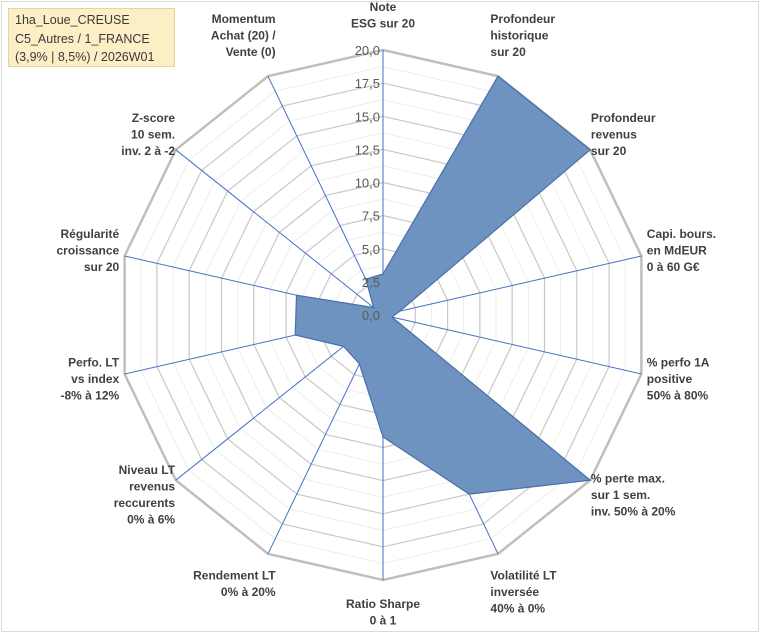  Describe the element at coordinates (383, 15) in the screenshot. I see `axis-label: Note ESG sur 20` at that location.